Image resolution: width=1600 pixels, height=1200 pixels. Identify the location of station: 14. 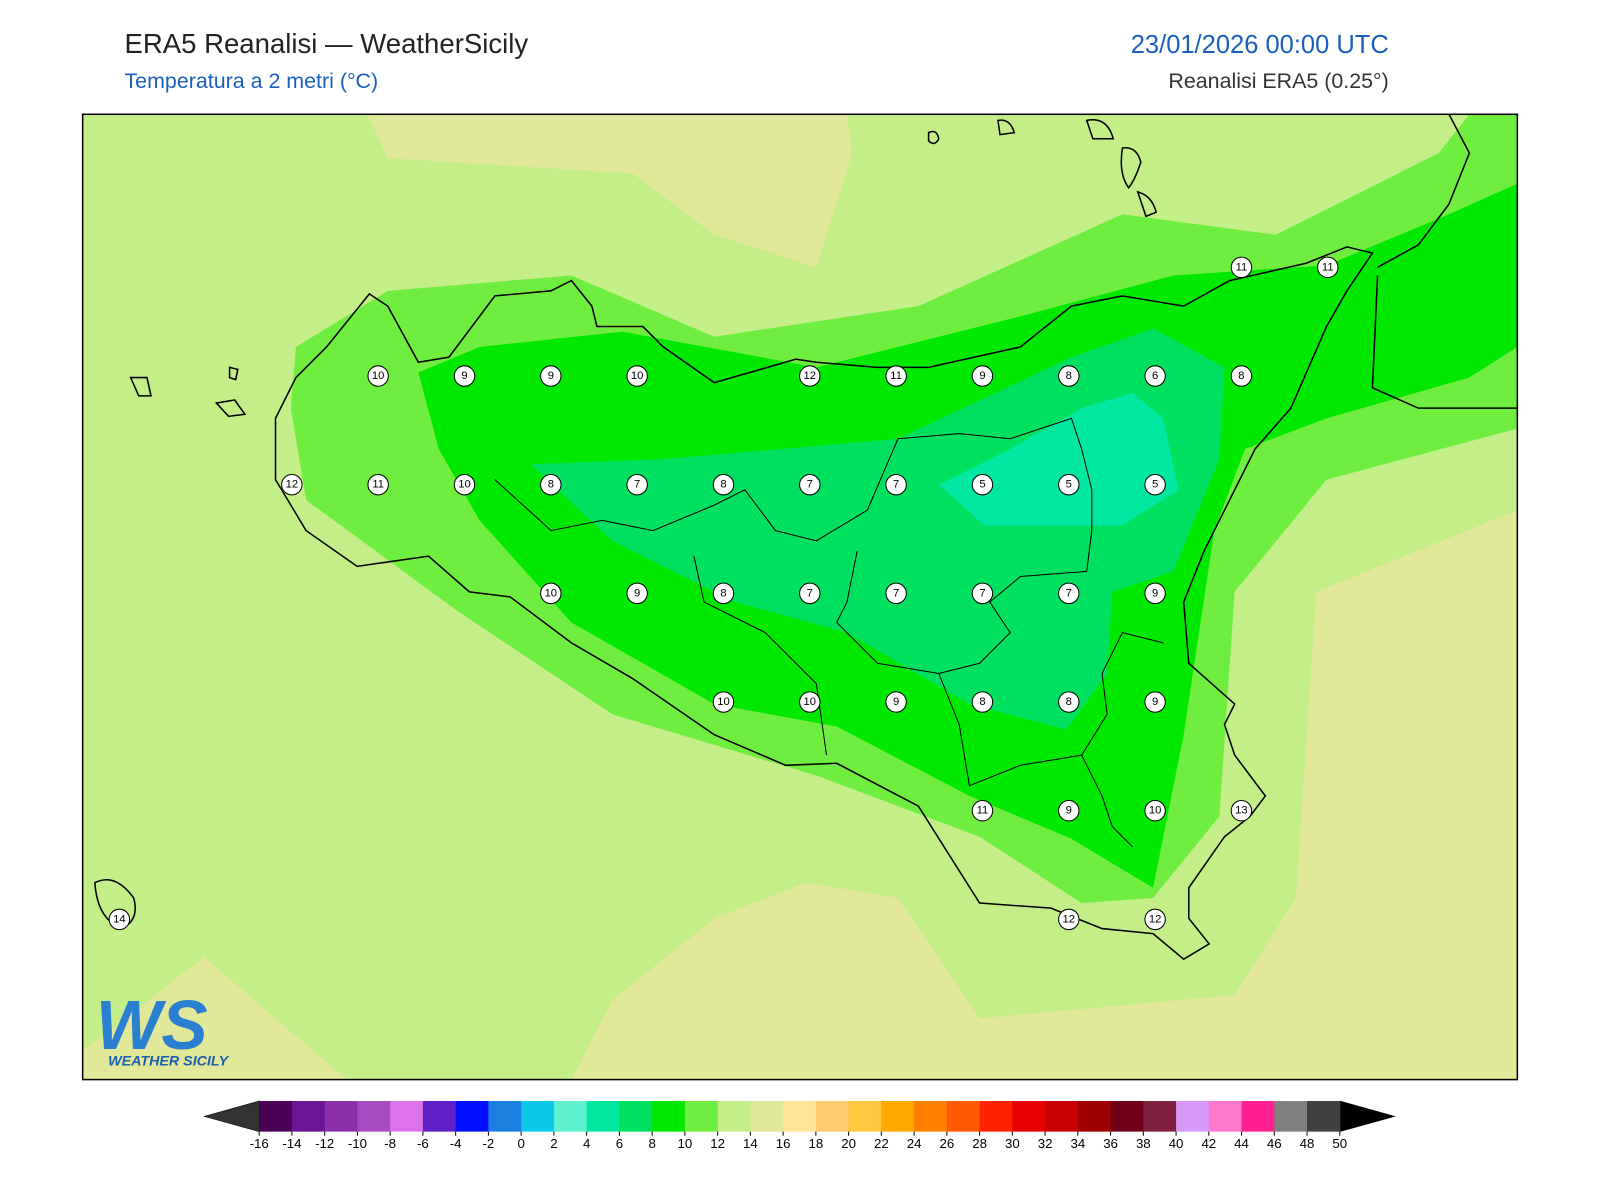
(119, 919).